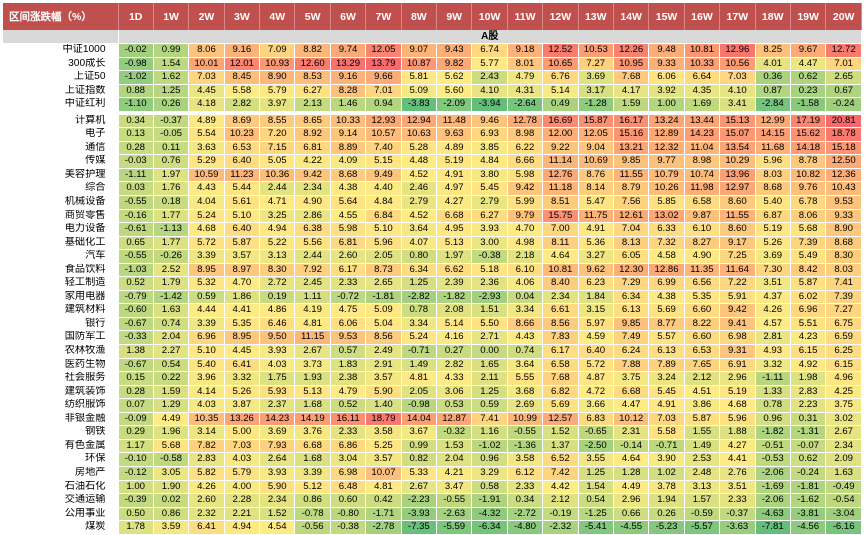 The height and width of the screenshot is (535, 865). Describe the element at coordinates (737, 229) in the screenshot. I see `heatmap-cell: 8.60` at that location.